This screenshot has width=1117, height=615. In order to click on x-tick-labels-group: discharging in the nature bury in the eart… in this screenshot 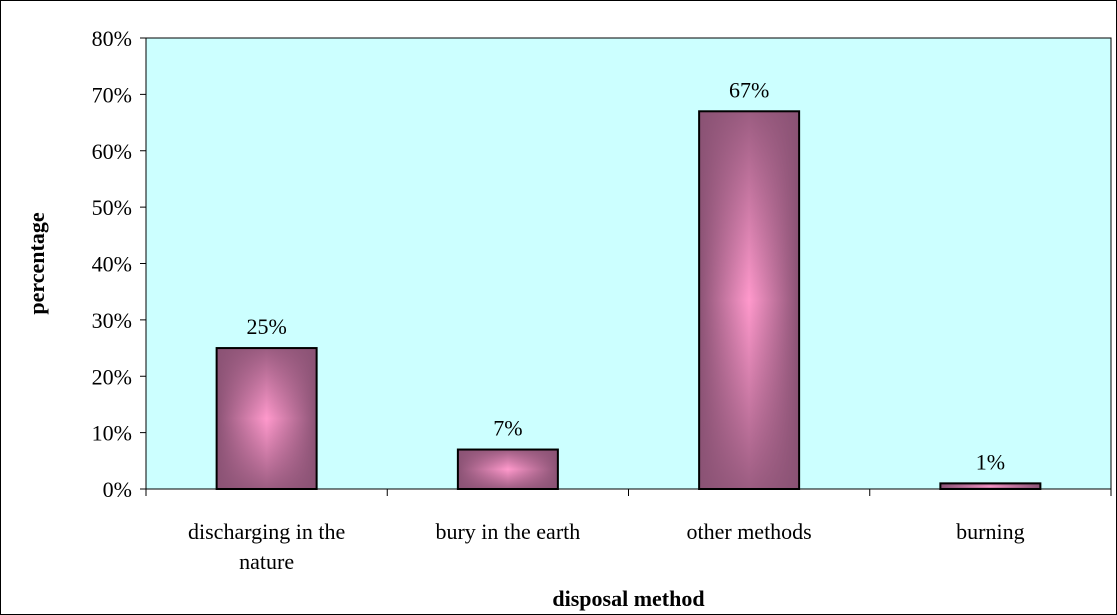, I will do `click(606, 546)`.